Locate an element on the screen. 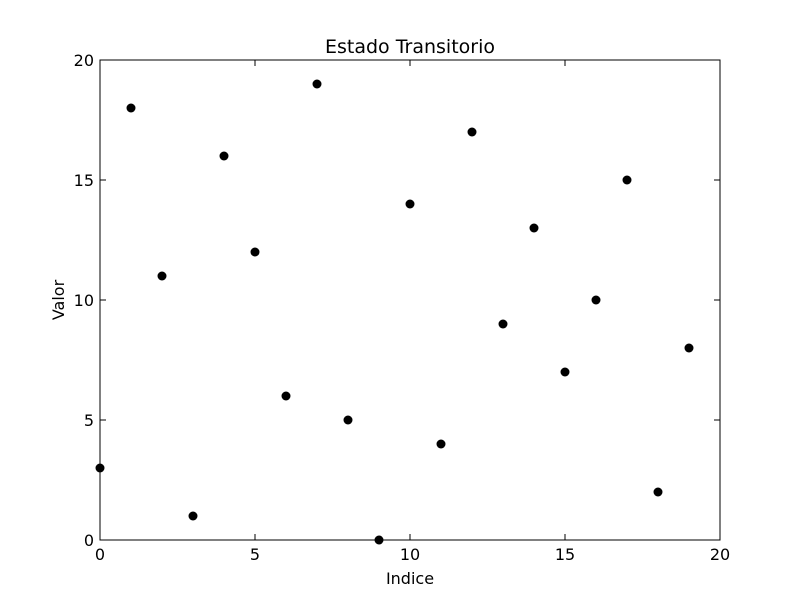 This screenshot has height=600, width=800. x-tick-label: 15 is located at coordinates (565, 554).